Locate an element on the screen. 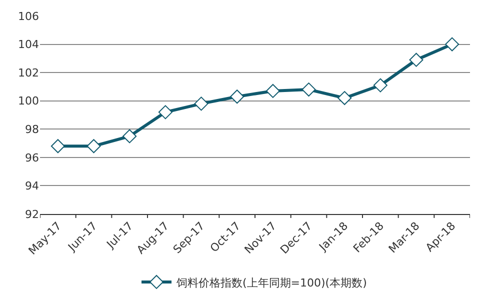 The width and height of the screenshot is (490, 307). y-tick-label: 106 is located at coordinates (28, 16).